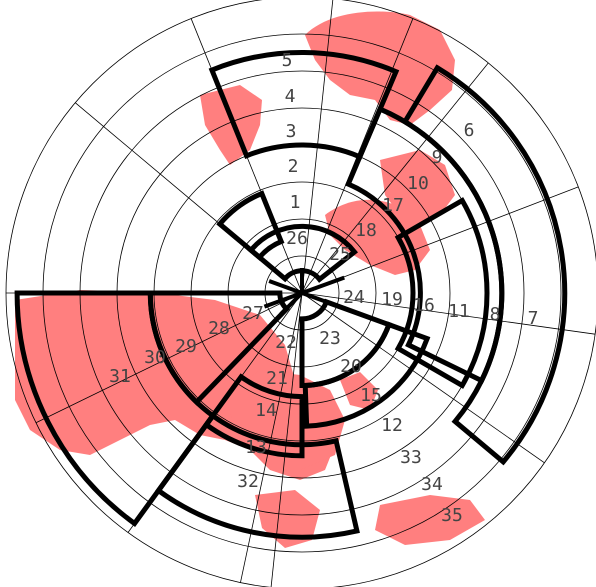  What do you see at coordinates (266, 410) in the screenshot?
I see `zone-label-14: 14` at bounding box center [266, 410].